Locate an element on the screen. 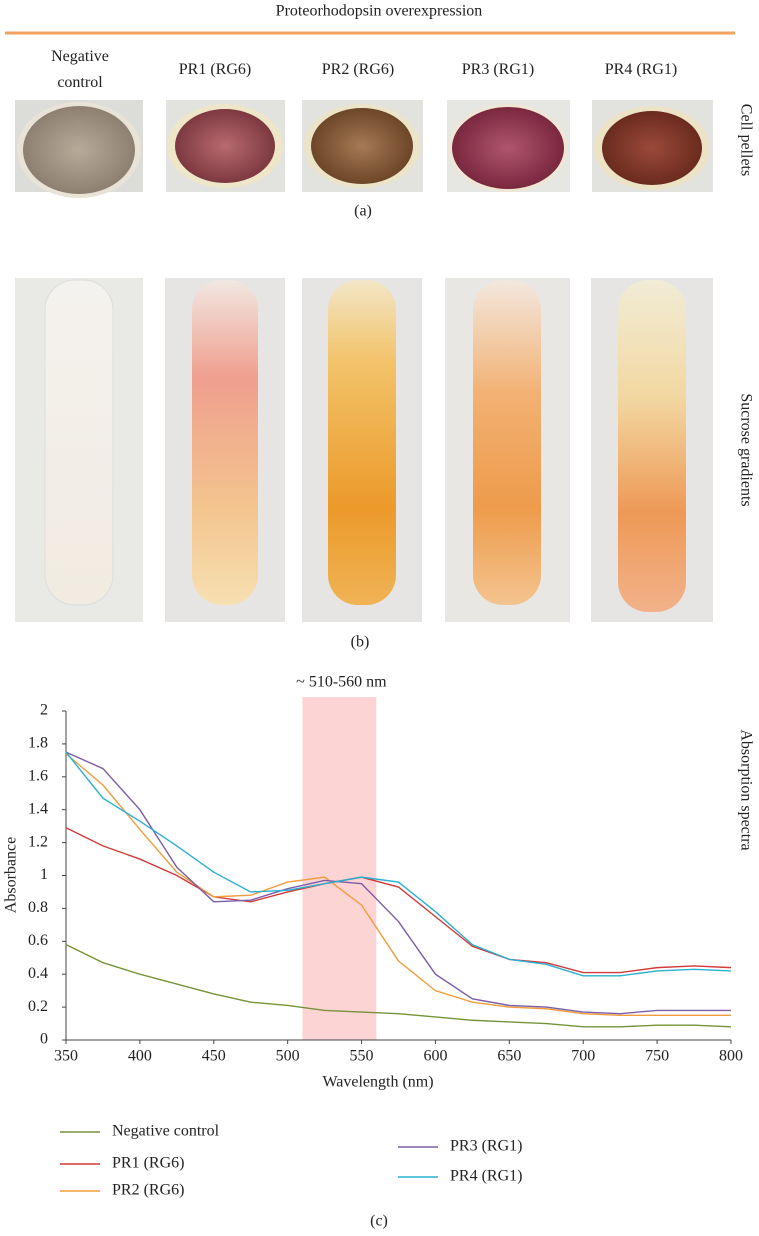  y-tick-label: 1.6 is located at coordinates (38, 775).